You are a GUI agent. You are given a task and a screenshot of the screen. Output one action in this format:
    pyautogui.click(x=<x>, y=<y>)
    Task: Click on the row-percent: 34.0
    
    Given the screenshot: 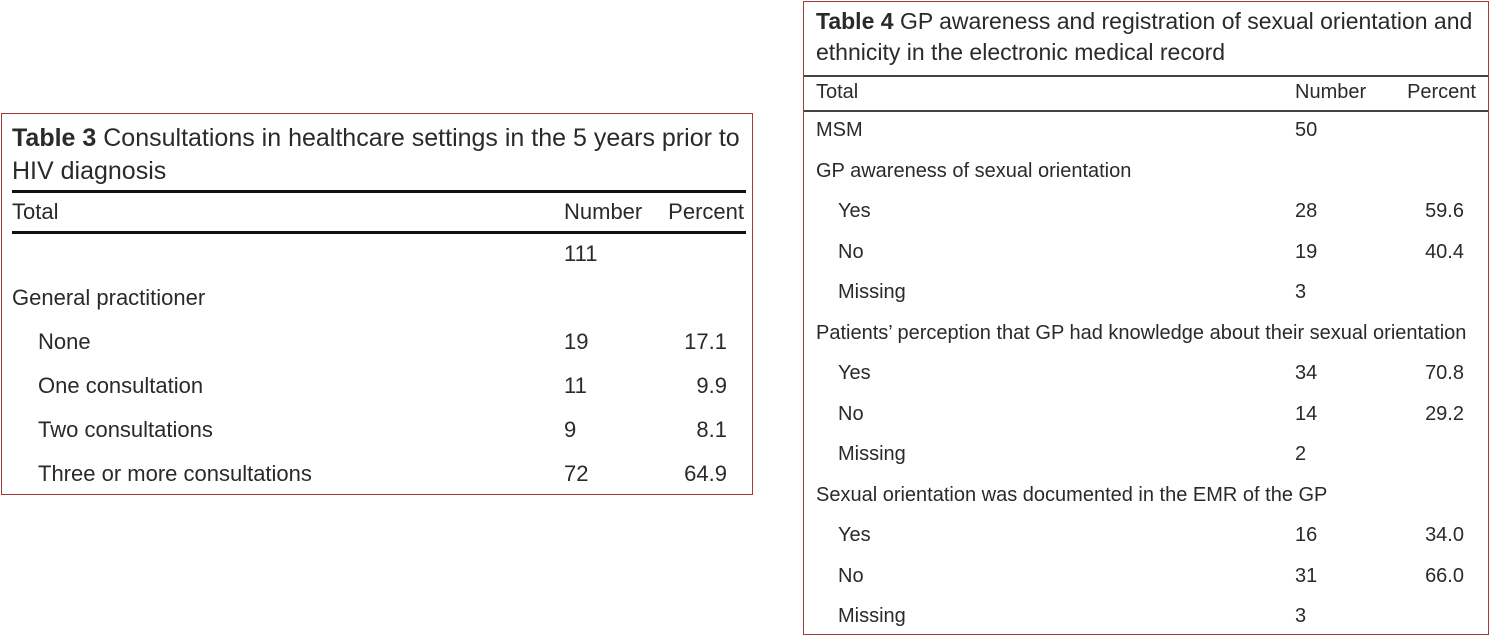 What is the action you would take?
    pyautogui.click(x=1444, y=535)
    